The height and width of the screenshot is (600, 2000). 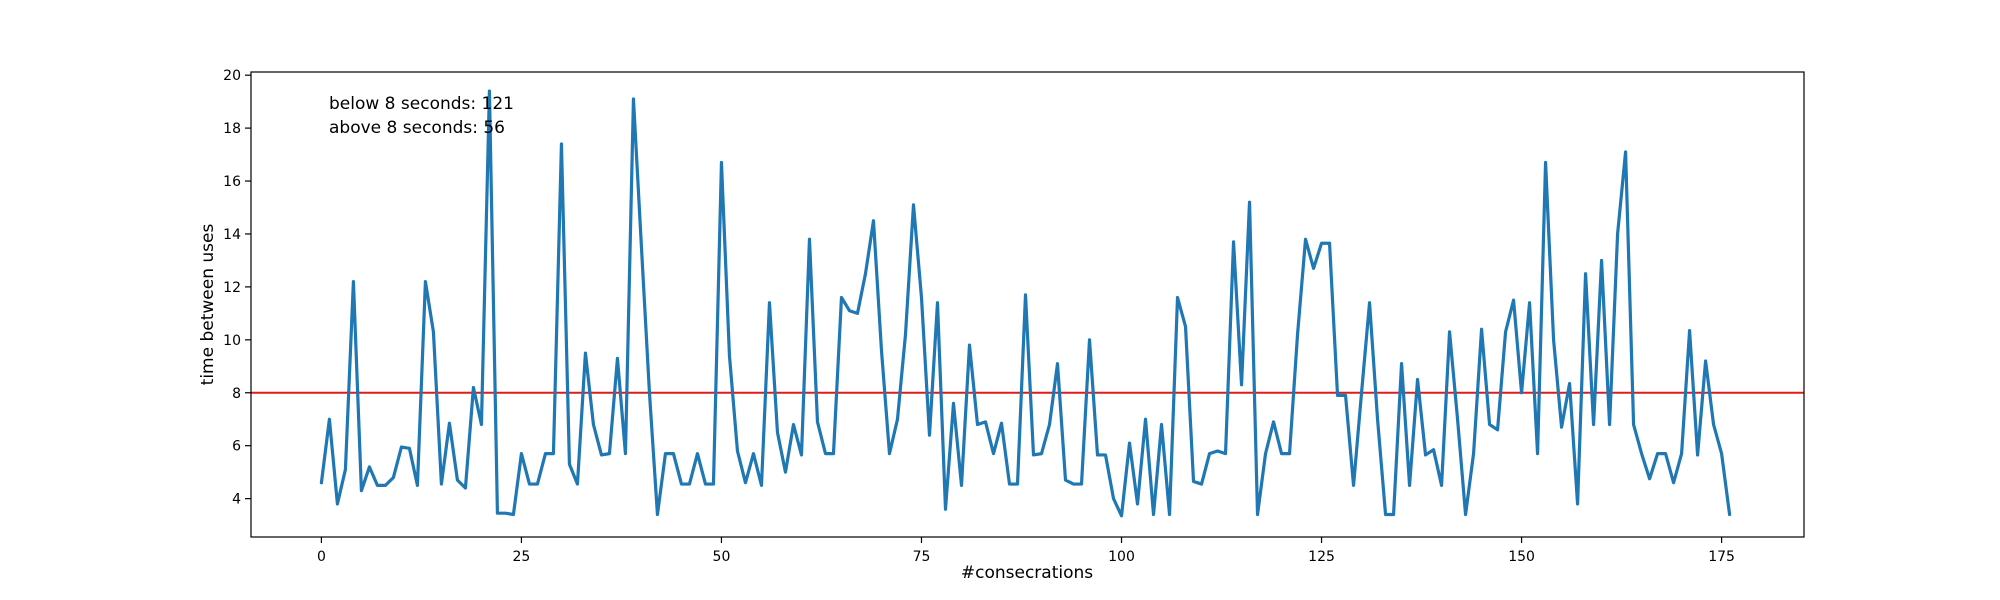 What do you see at coordinates (236, 500) in the screenshot?
I see `y-tick-label: 4` at bounding box center [236, 500].